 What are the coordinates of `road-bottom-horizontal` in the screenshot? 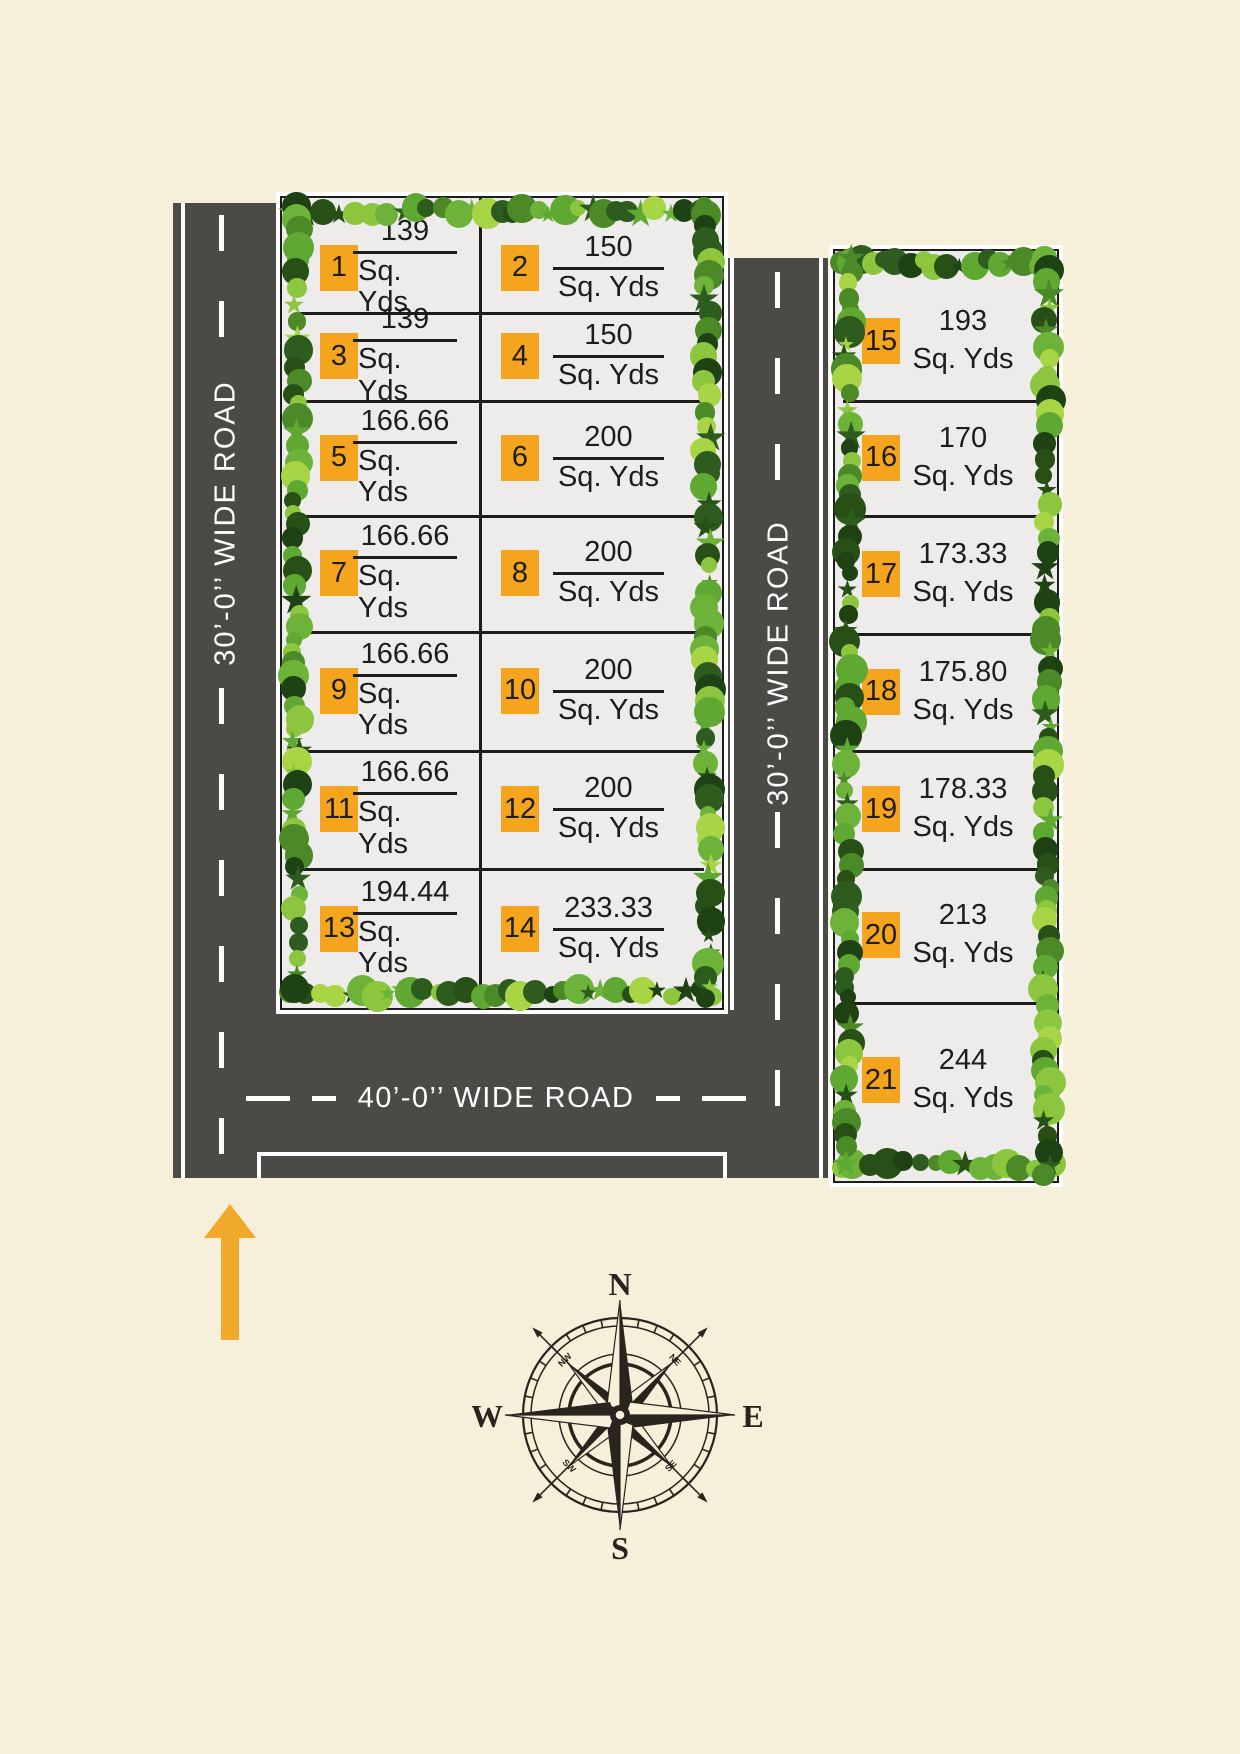 It's located at (552, 1094).